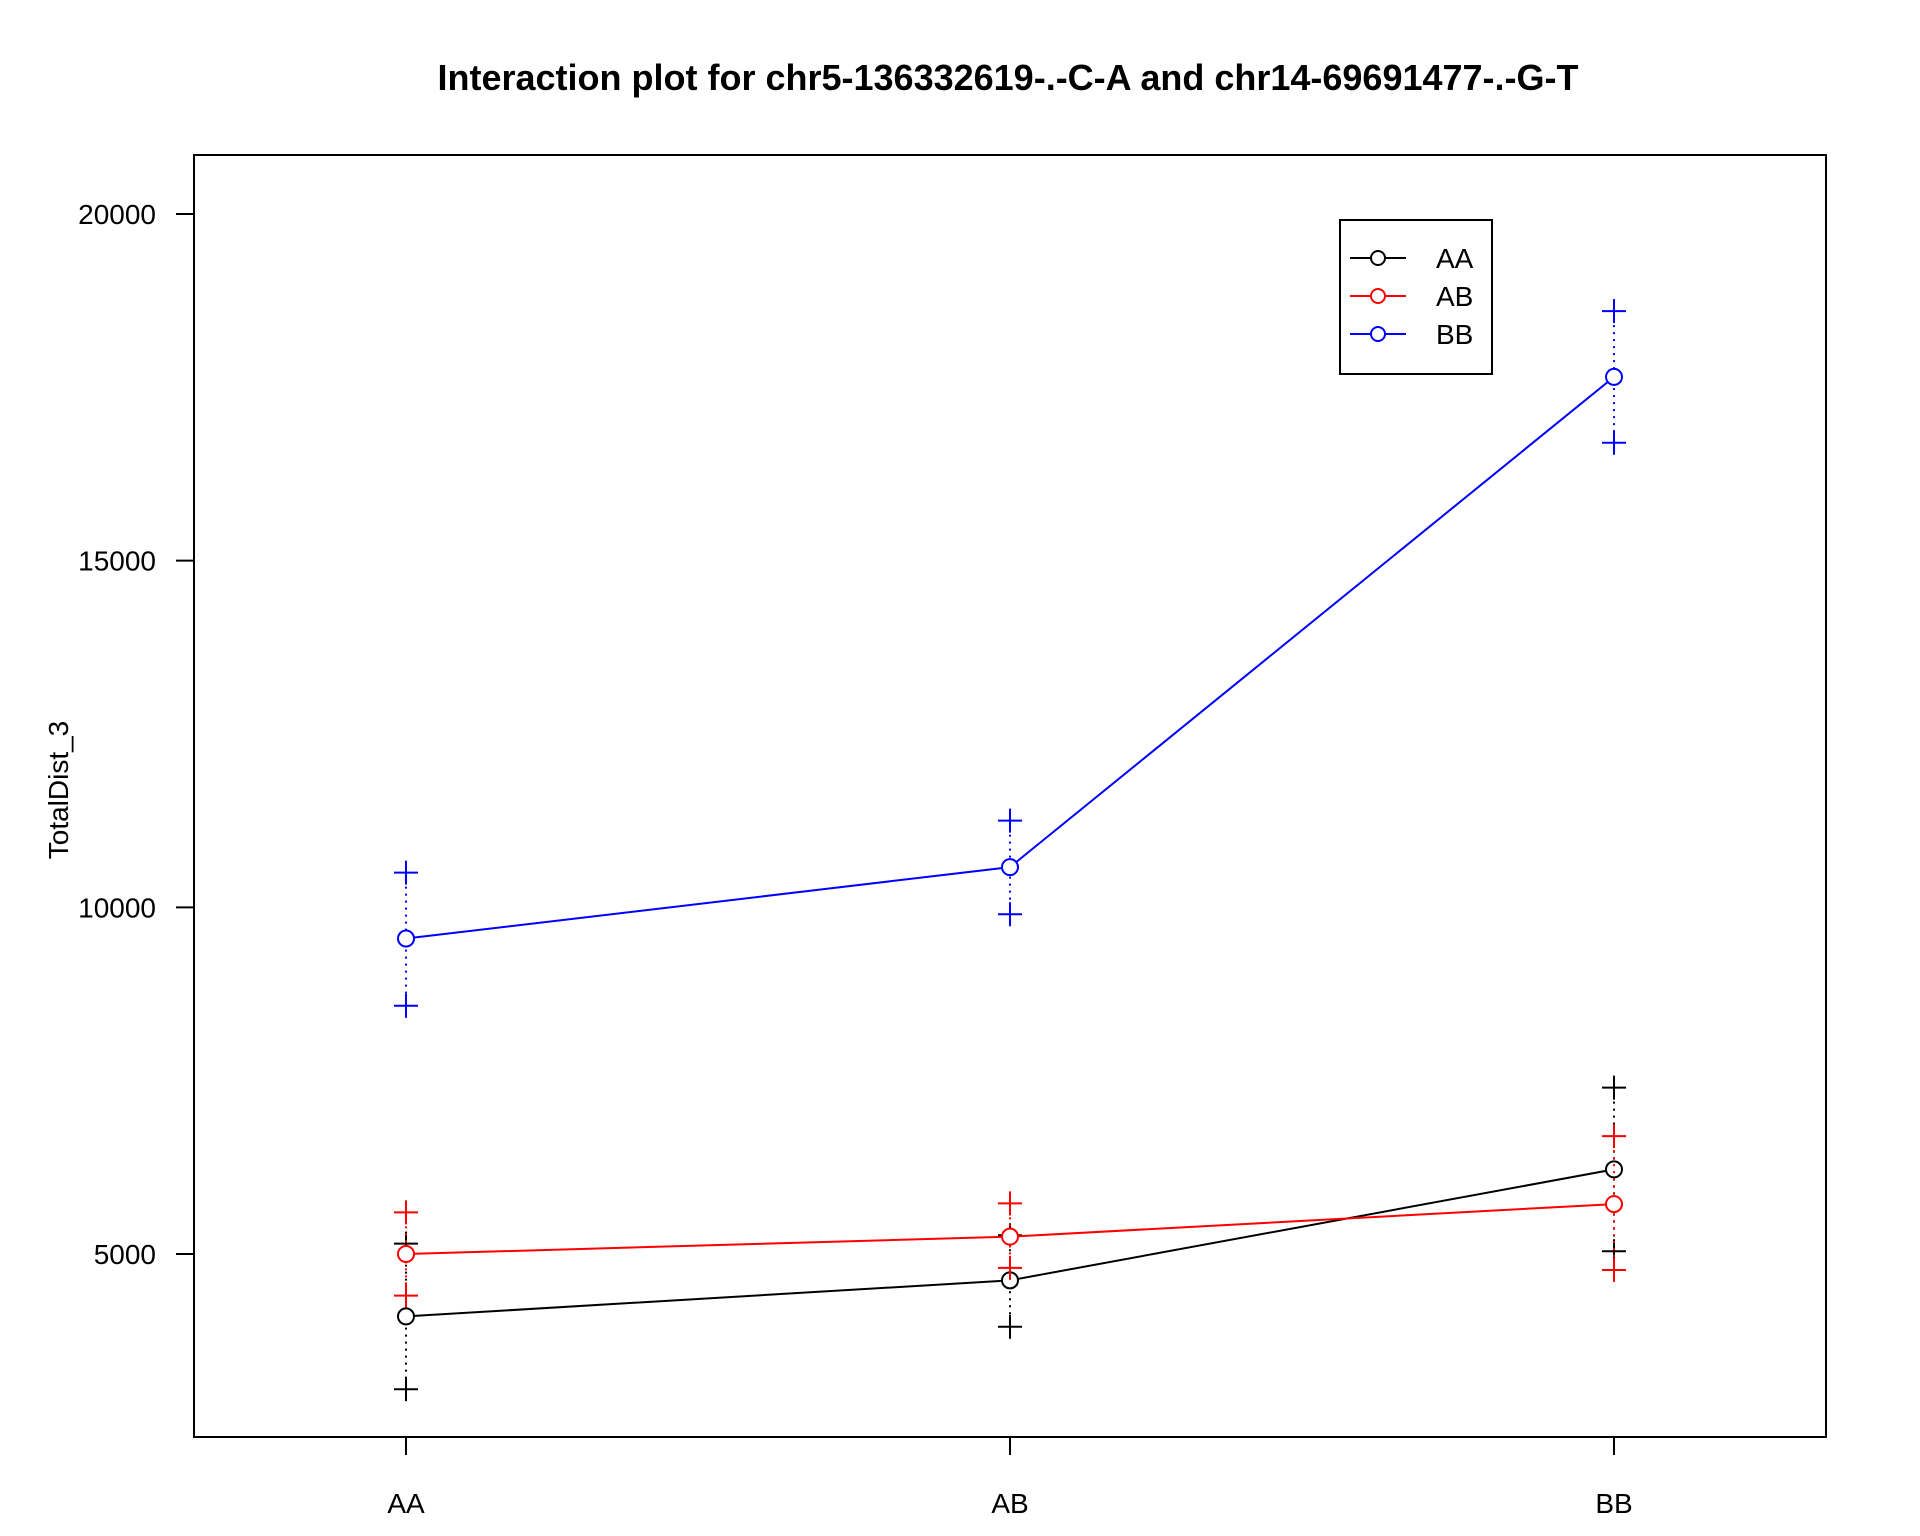 This screenshot has width=1920, height=1536. Describe the element at coordinates (125, 1254) in the screenshot. I see `y-tick-label: 5000` at that location.